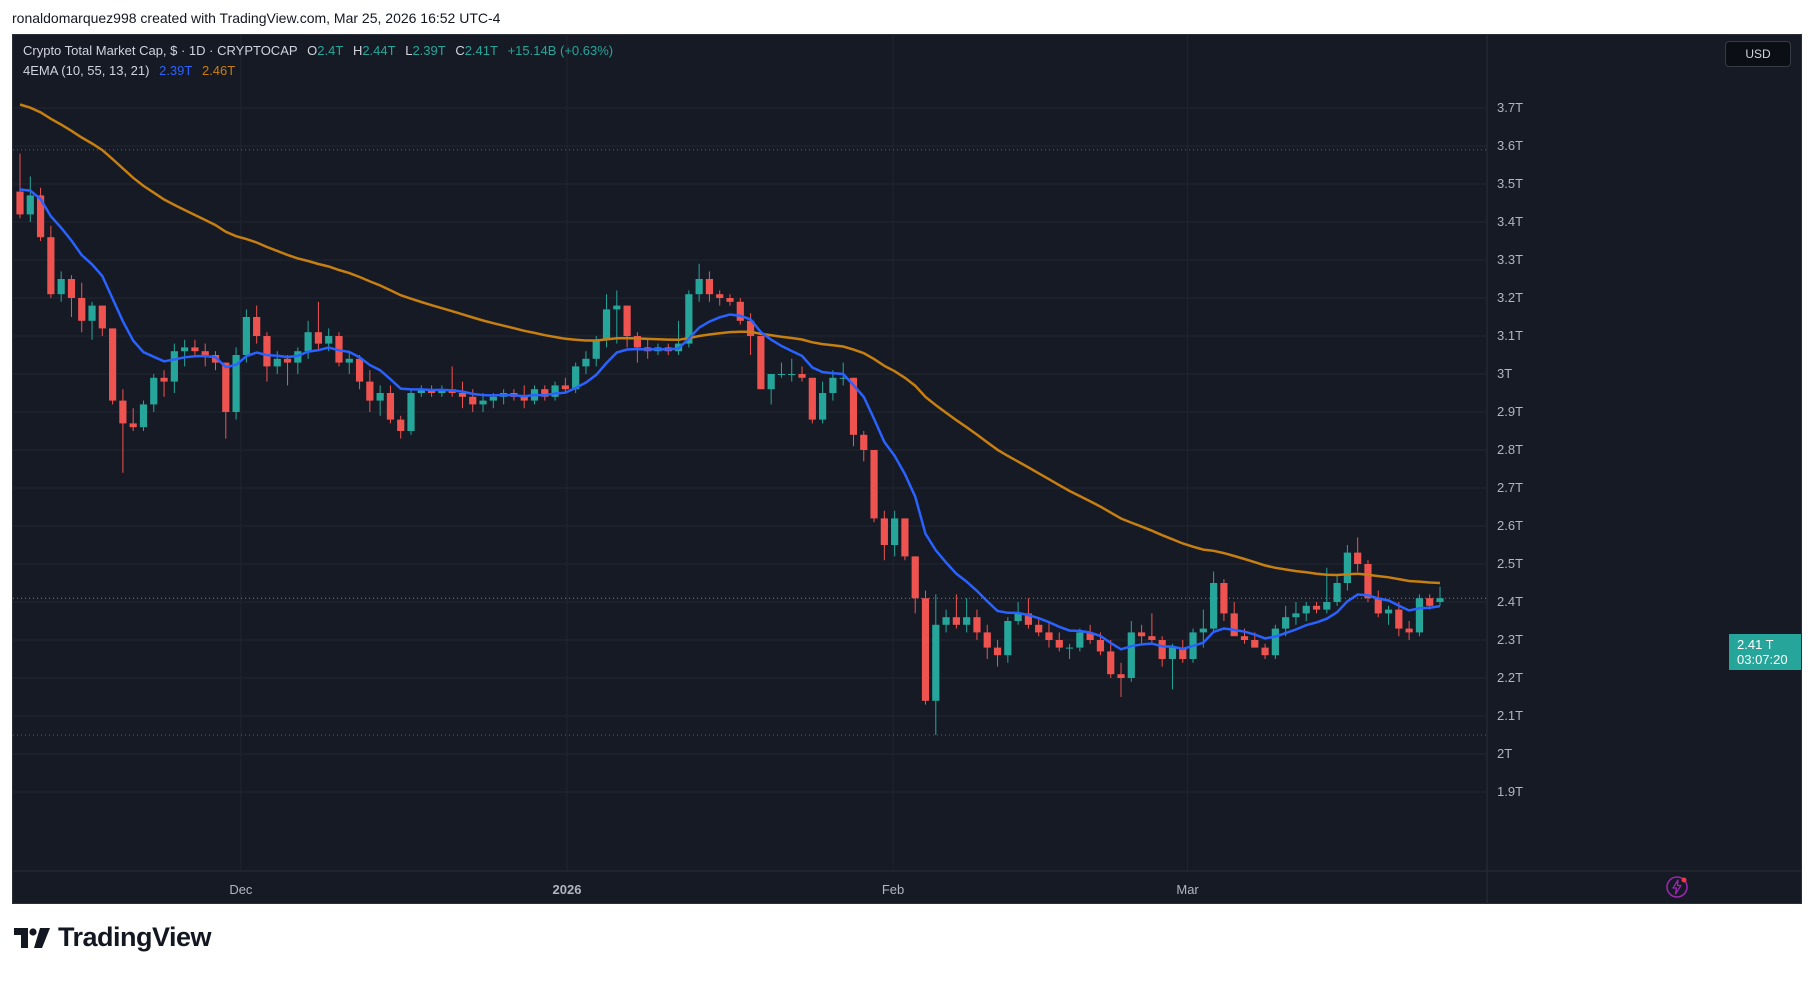 The width and height of the screenshot is (1814, 981). Describe the element at coordinates (1510, 297) in the screenshot. I see `y-tick-label: 3.2T` at that location.